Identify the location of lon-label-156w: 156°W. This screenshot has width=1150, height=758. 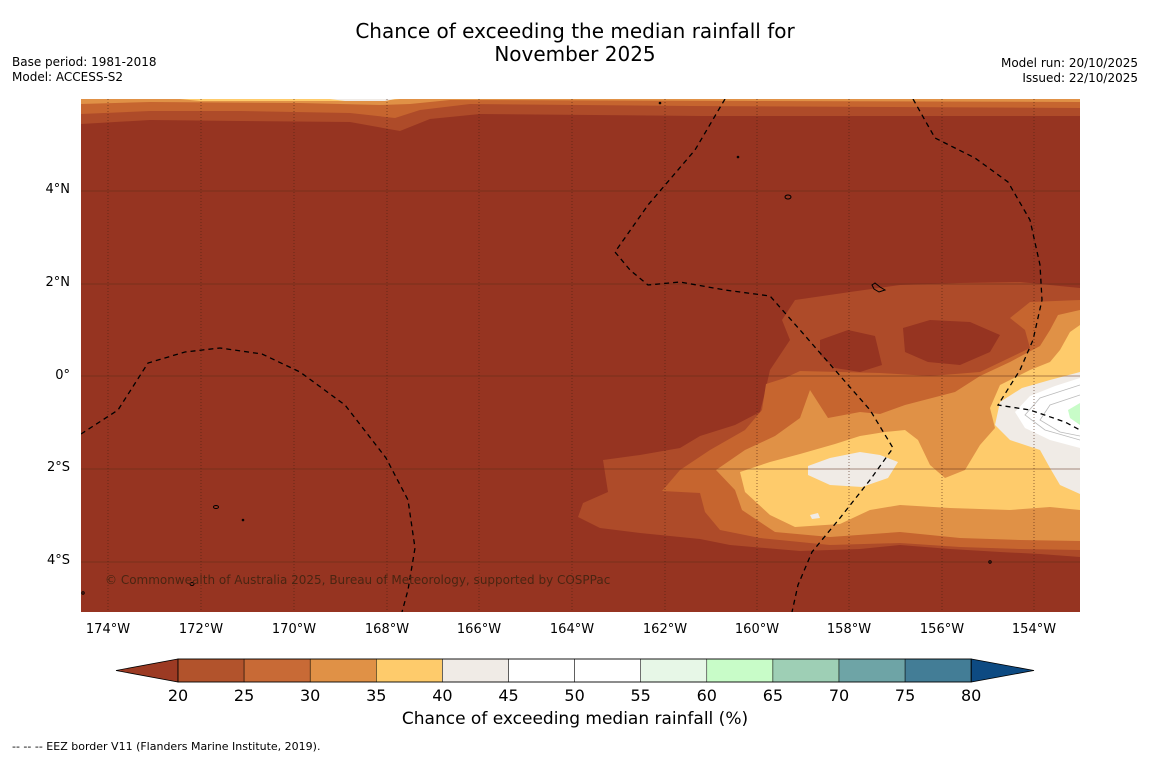
(942, 629).